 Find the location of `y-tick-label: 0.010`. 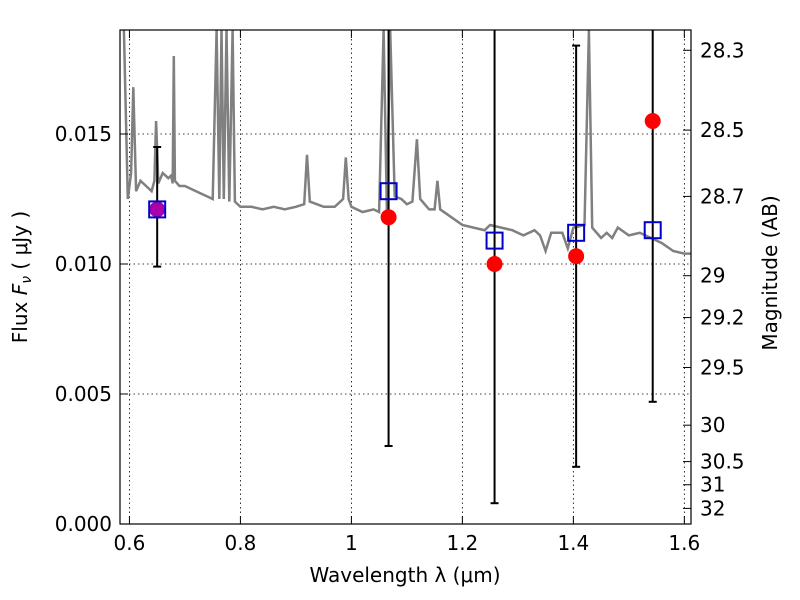

y-tick-label: 0.010 is located at coordinates (83, 264).